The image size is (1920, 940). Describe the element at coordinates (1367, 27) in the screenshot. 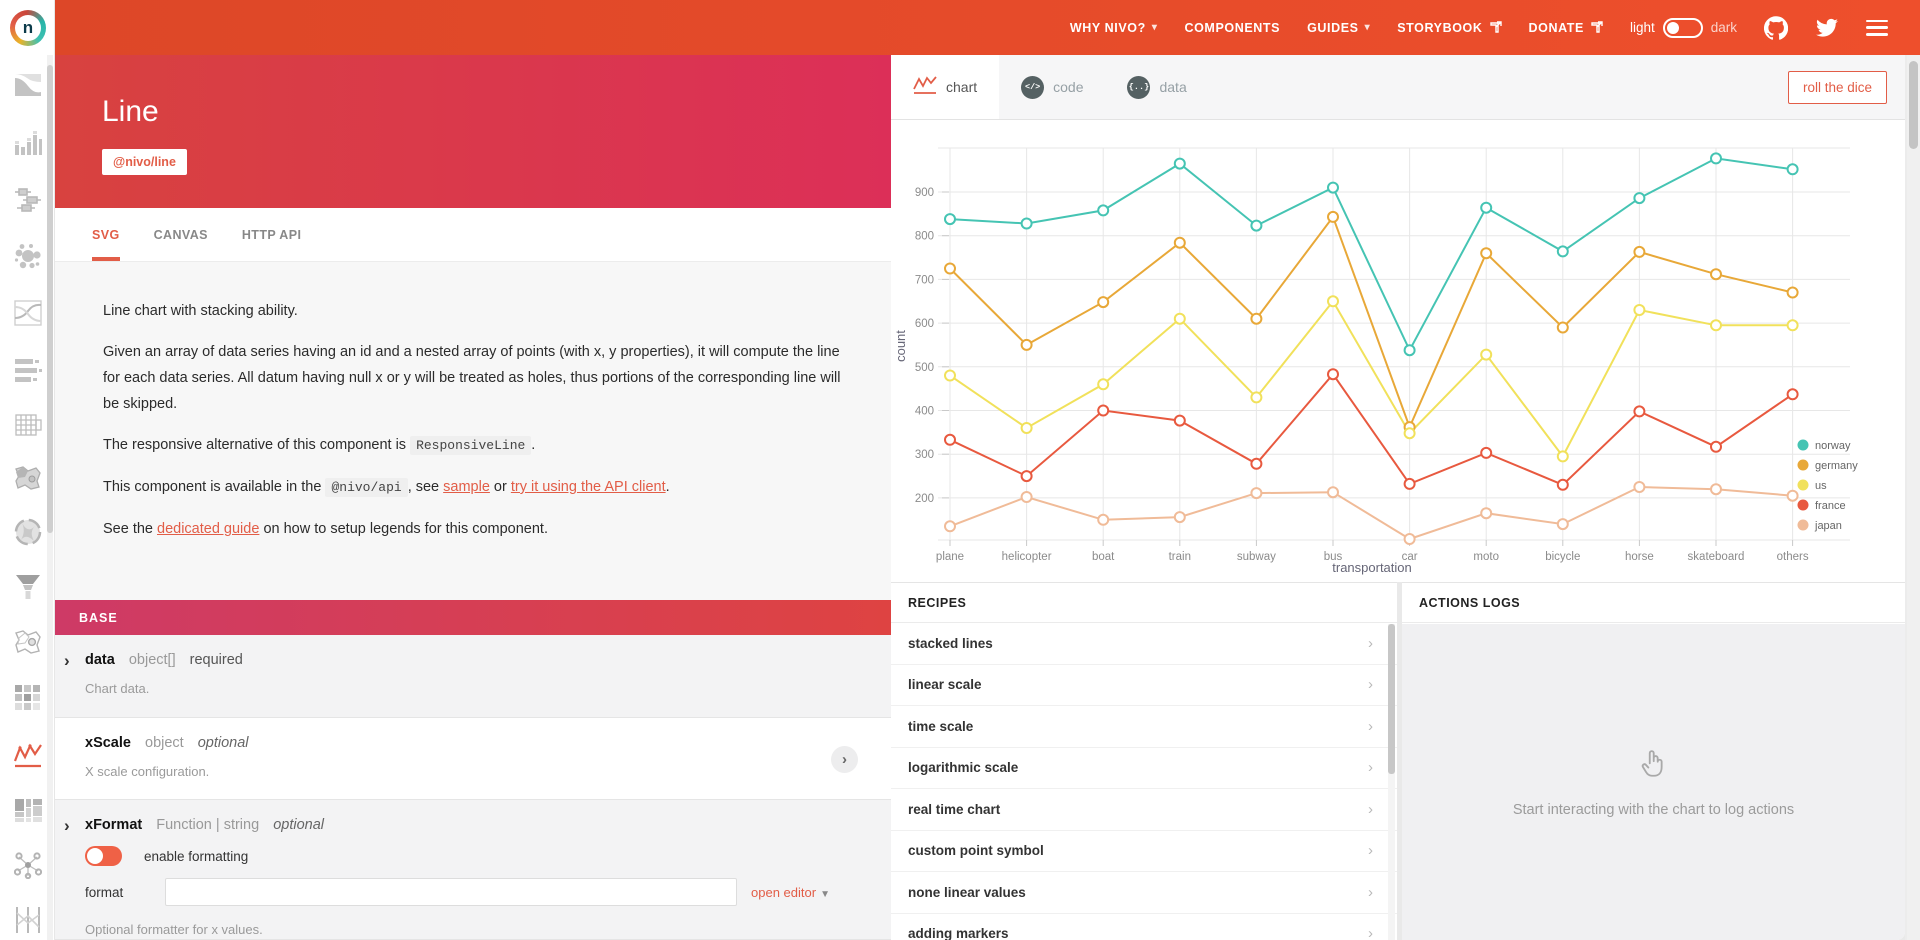

I see `chevron-down-icon: ▾` at that location.